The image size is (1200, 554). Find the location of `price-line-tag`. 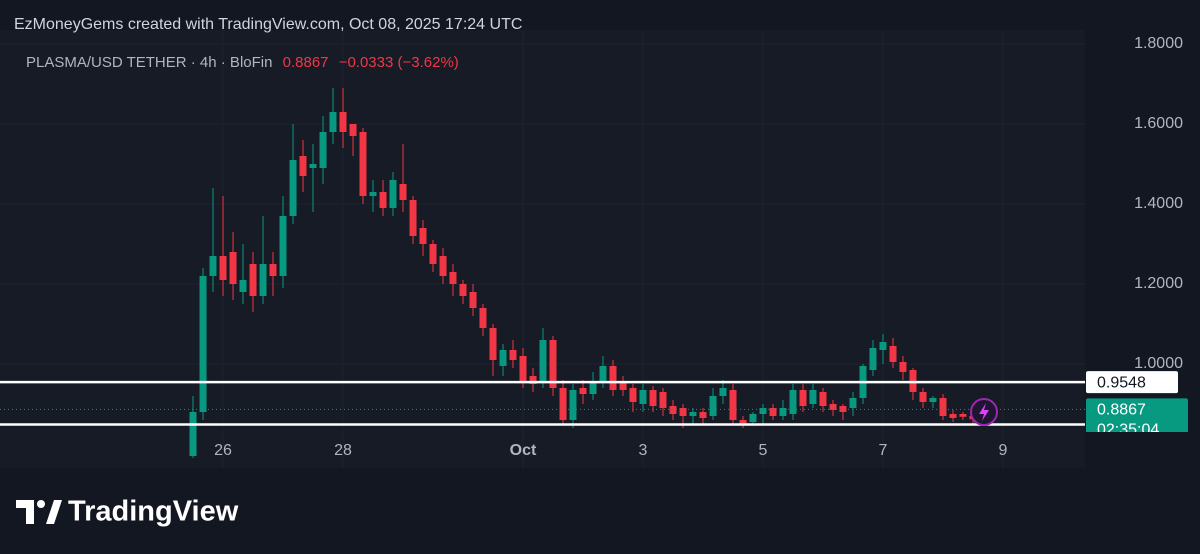

price-line-tag is located at coordinates (1132, 382).